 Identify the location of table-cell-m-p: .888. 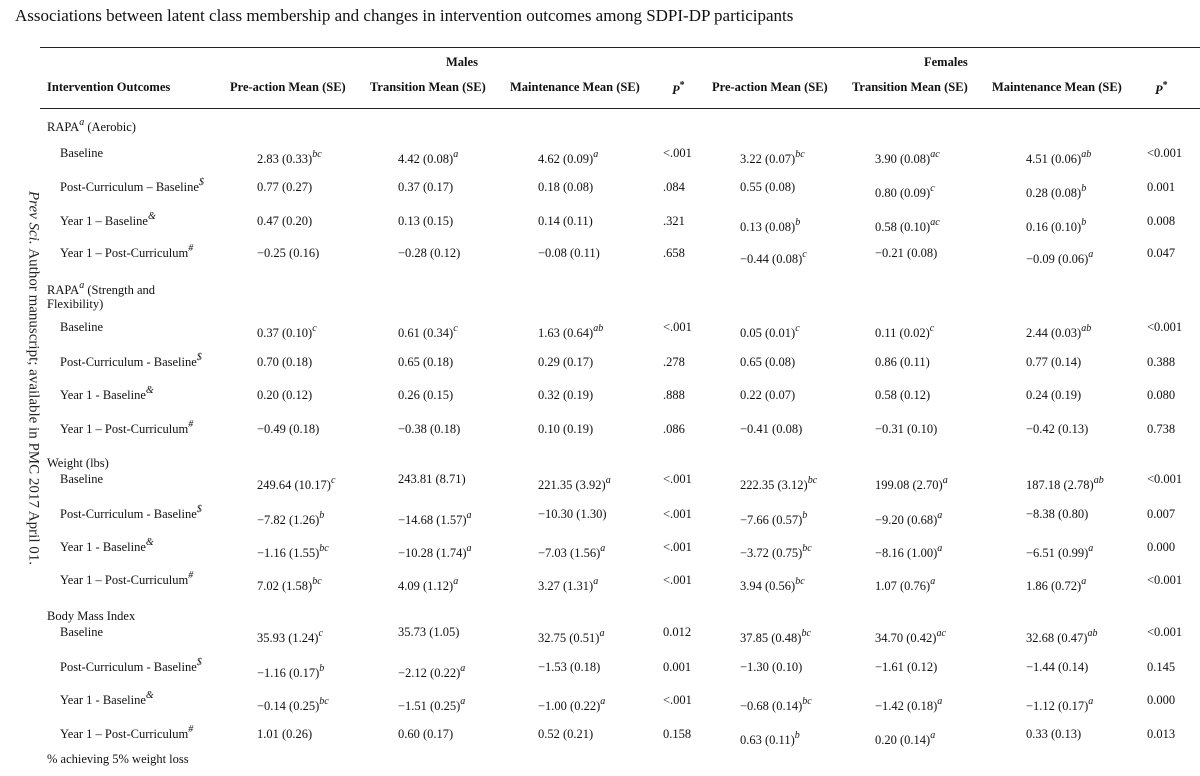
(674, 395).